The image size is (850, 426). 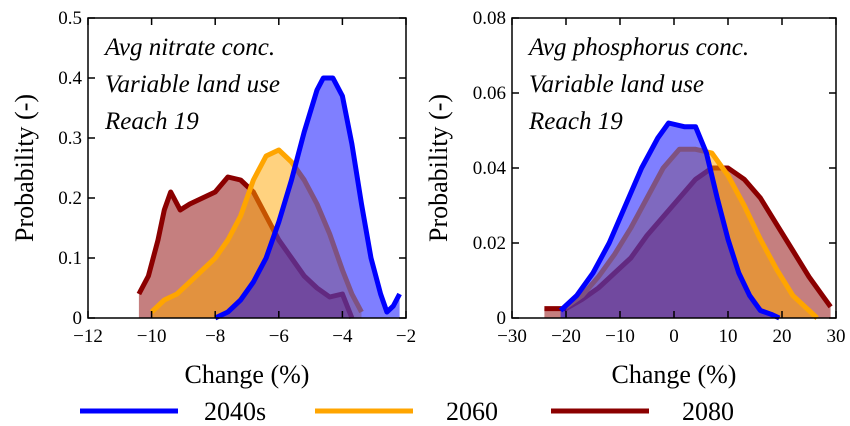 What do you see at coordinates (247, 374) in the screenshot?
I see `x-axis-title-left: Change (%)` at bounding box center [247, 374].